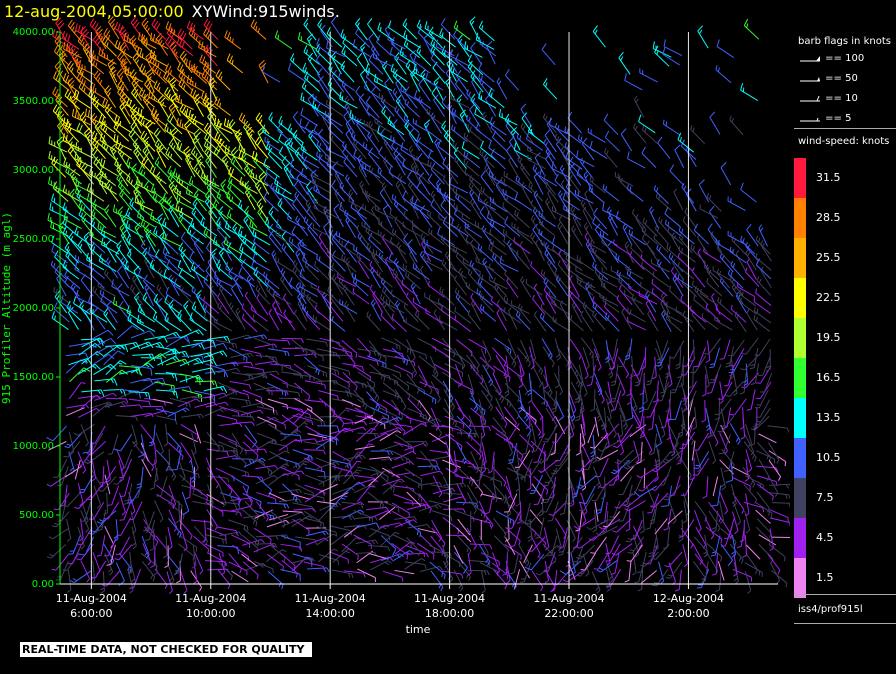 The height and width of the screenshot is (674, 896). I want to click on barb-flag-entry: == 100, so click(831, 58).